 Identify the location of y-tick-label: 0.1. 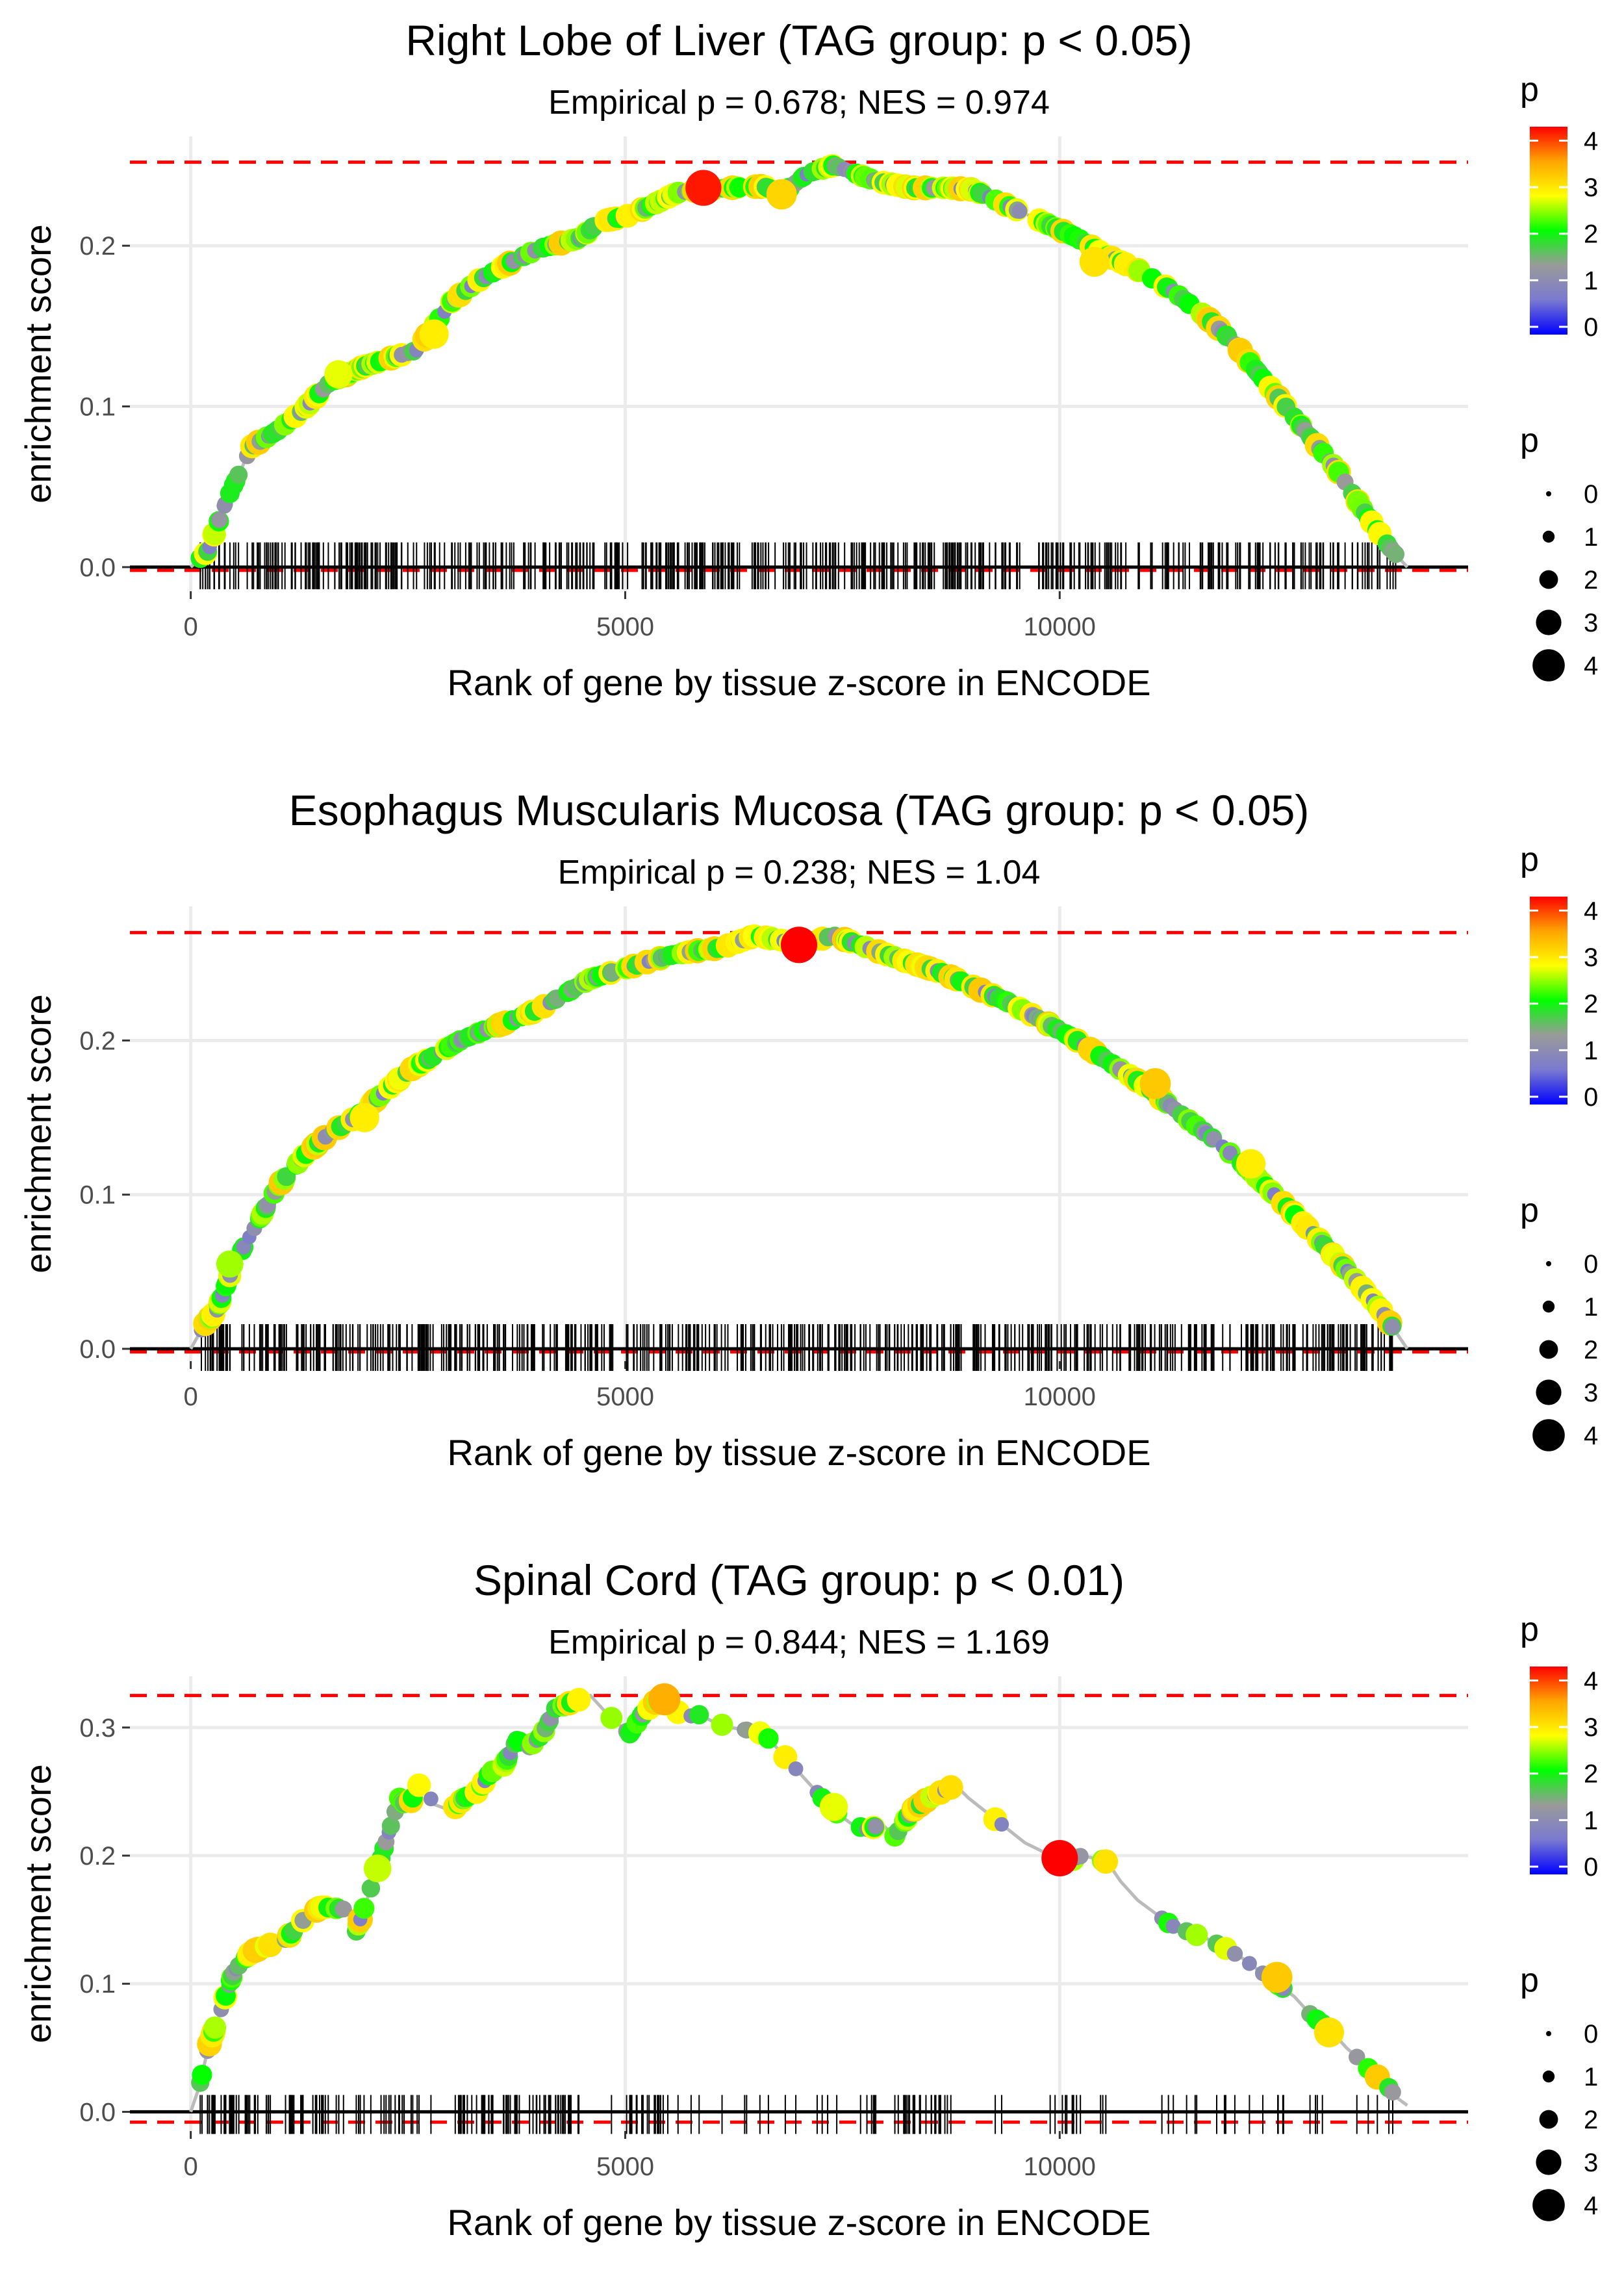
(97, 1195).